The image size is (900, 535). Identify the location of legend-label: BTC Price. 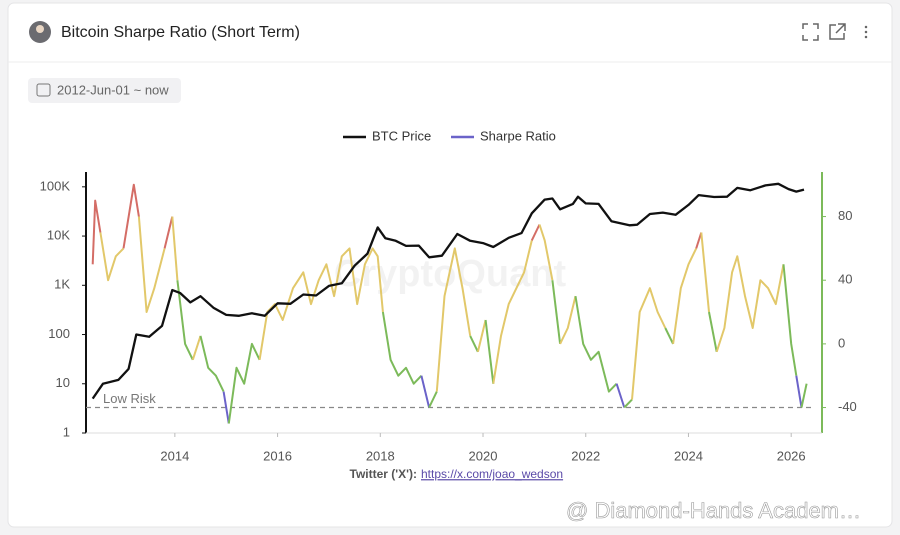
(401, 135).